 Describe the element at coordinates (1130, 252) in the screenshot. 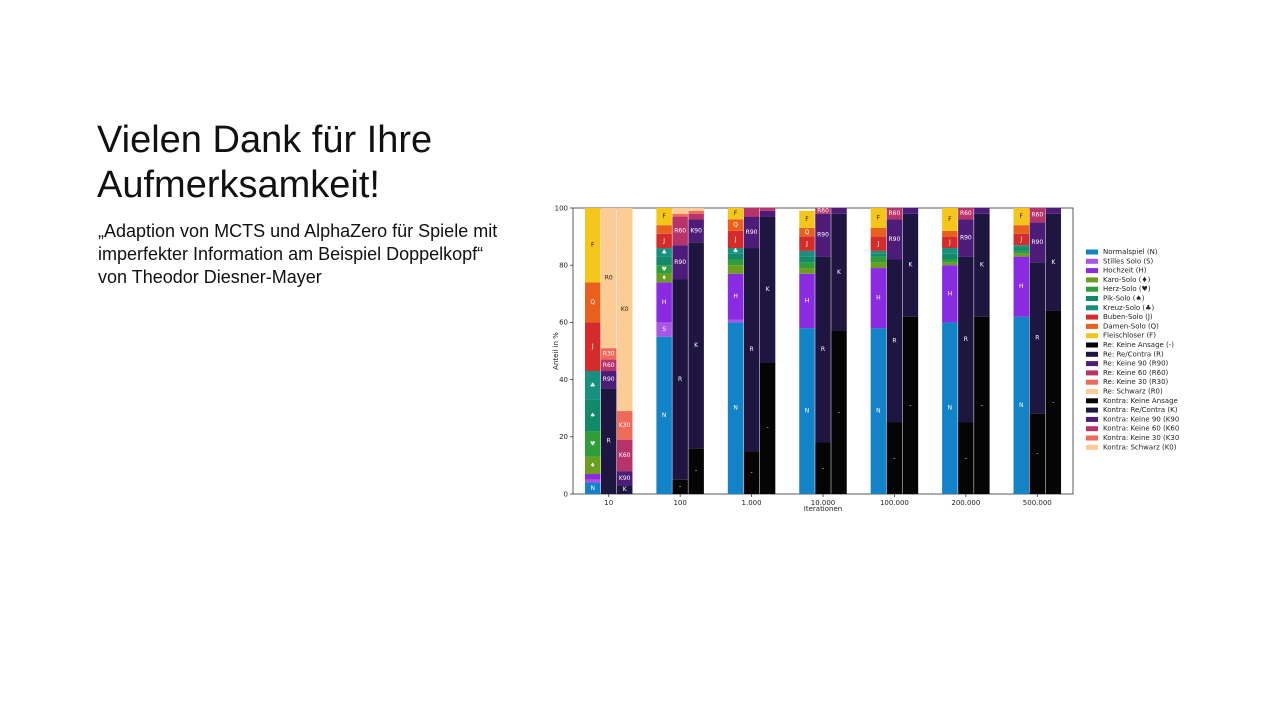

I see `legend-entry: Normalspiel (N)` at that location.